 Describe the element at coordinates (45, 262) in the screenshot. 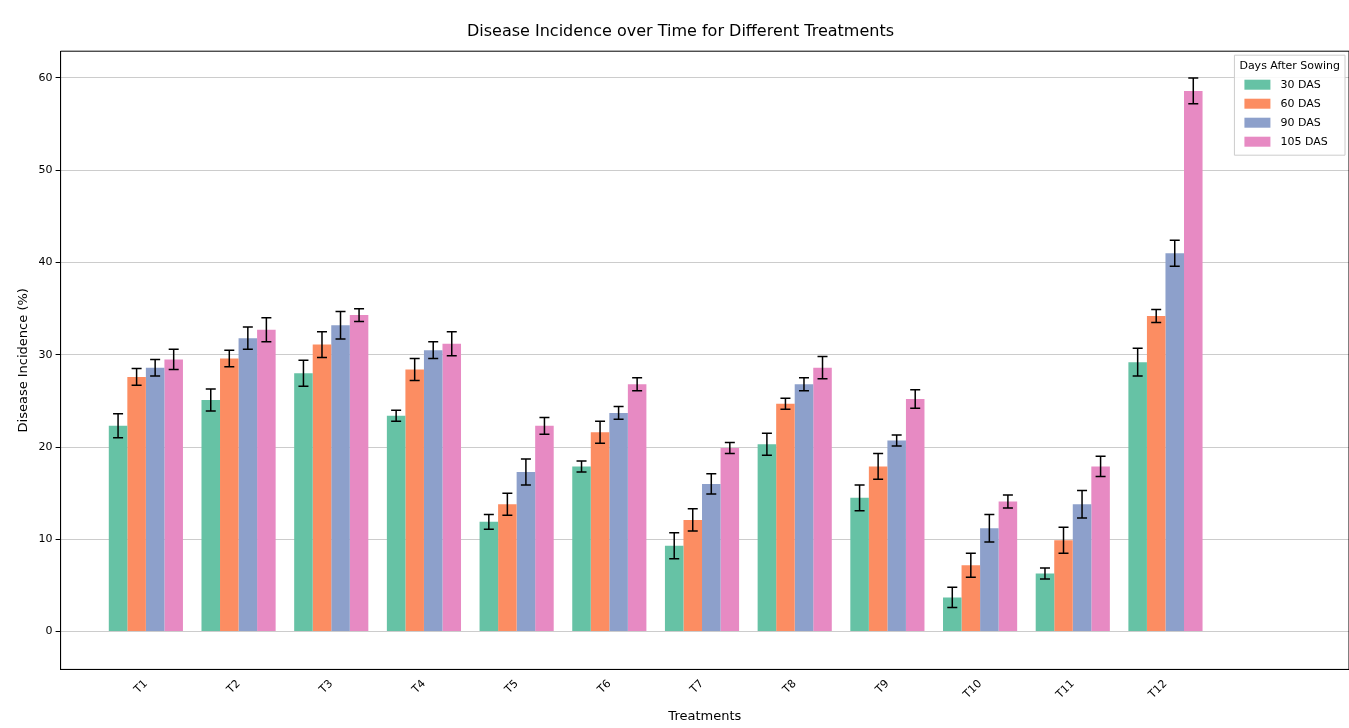

I see `y-tick-label: 40` at that location.